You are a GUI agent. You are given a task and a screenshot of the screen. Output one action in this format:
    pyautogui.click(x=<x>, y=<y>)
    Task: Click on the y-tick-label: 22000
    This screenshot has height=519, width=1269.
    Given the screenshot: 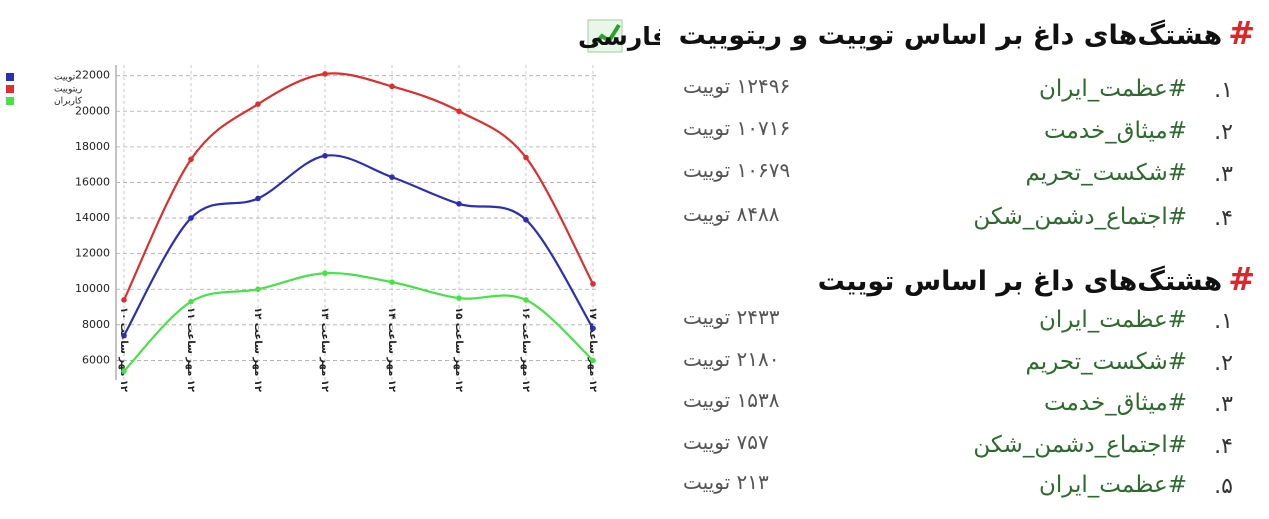 What is the action you would take?
    pyautogui.click(x=92, y=75)
    